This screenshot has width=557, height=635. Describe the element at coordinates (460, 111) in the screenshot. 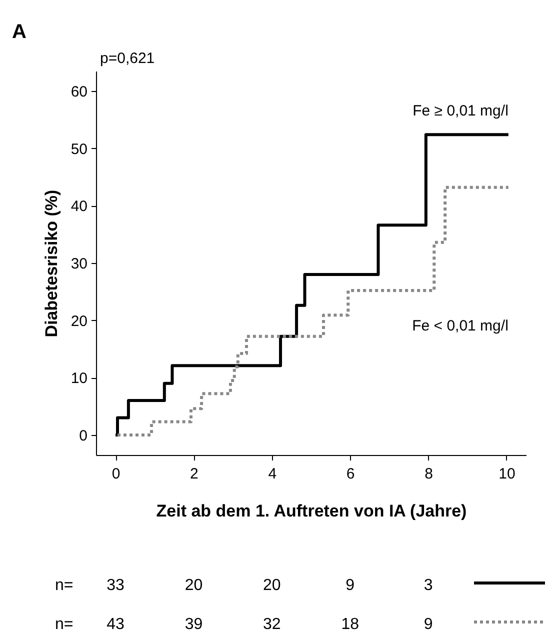

I see `series-label: Fe ≥ 0,01 mg/l` at that location.